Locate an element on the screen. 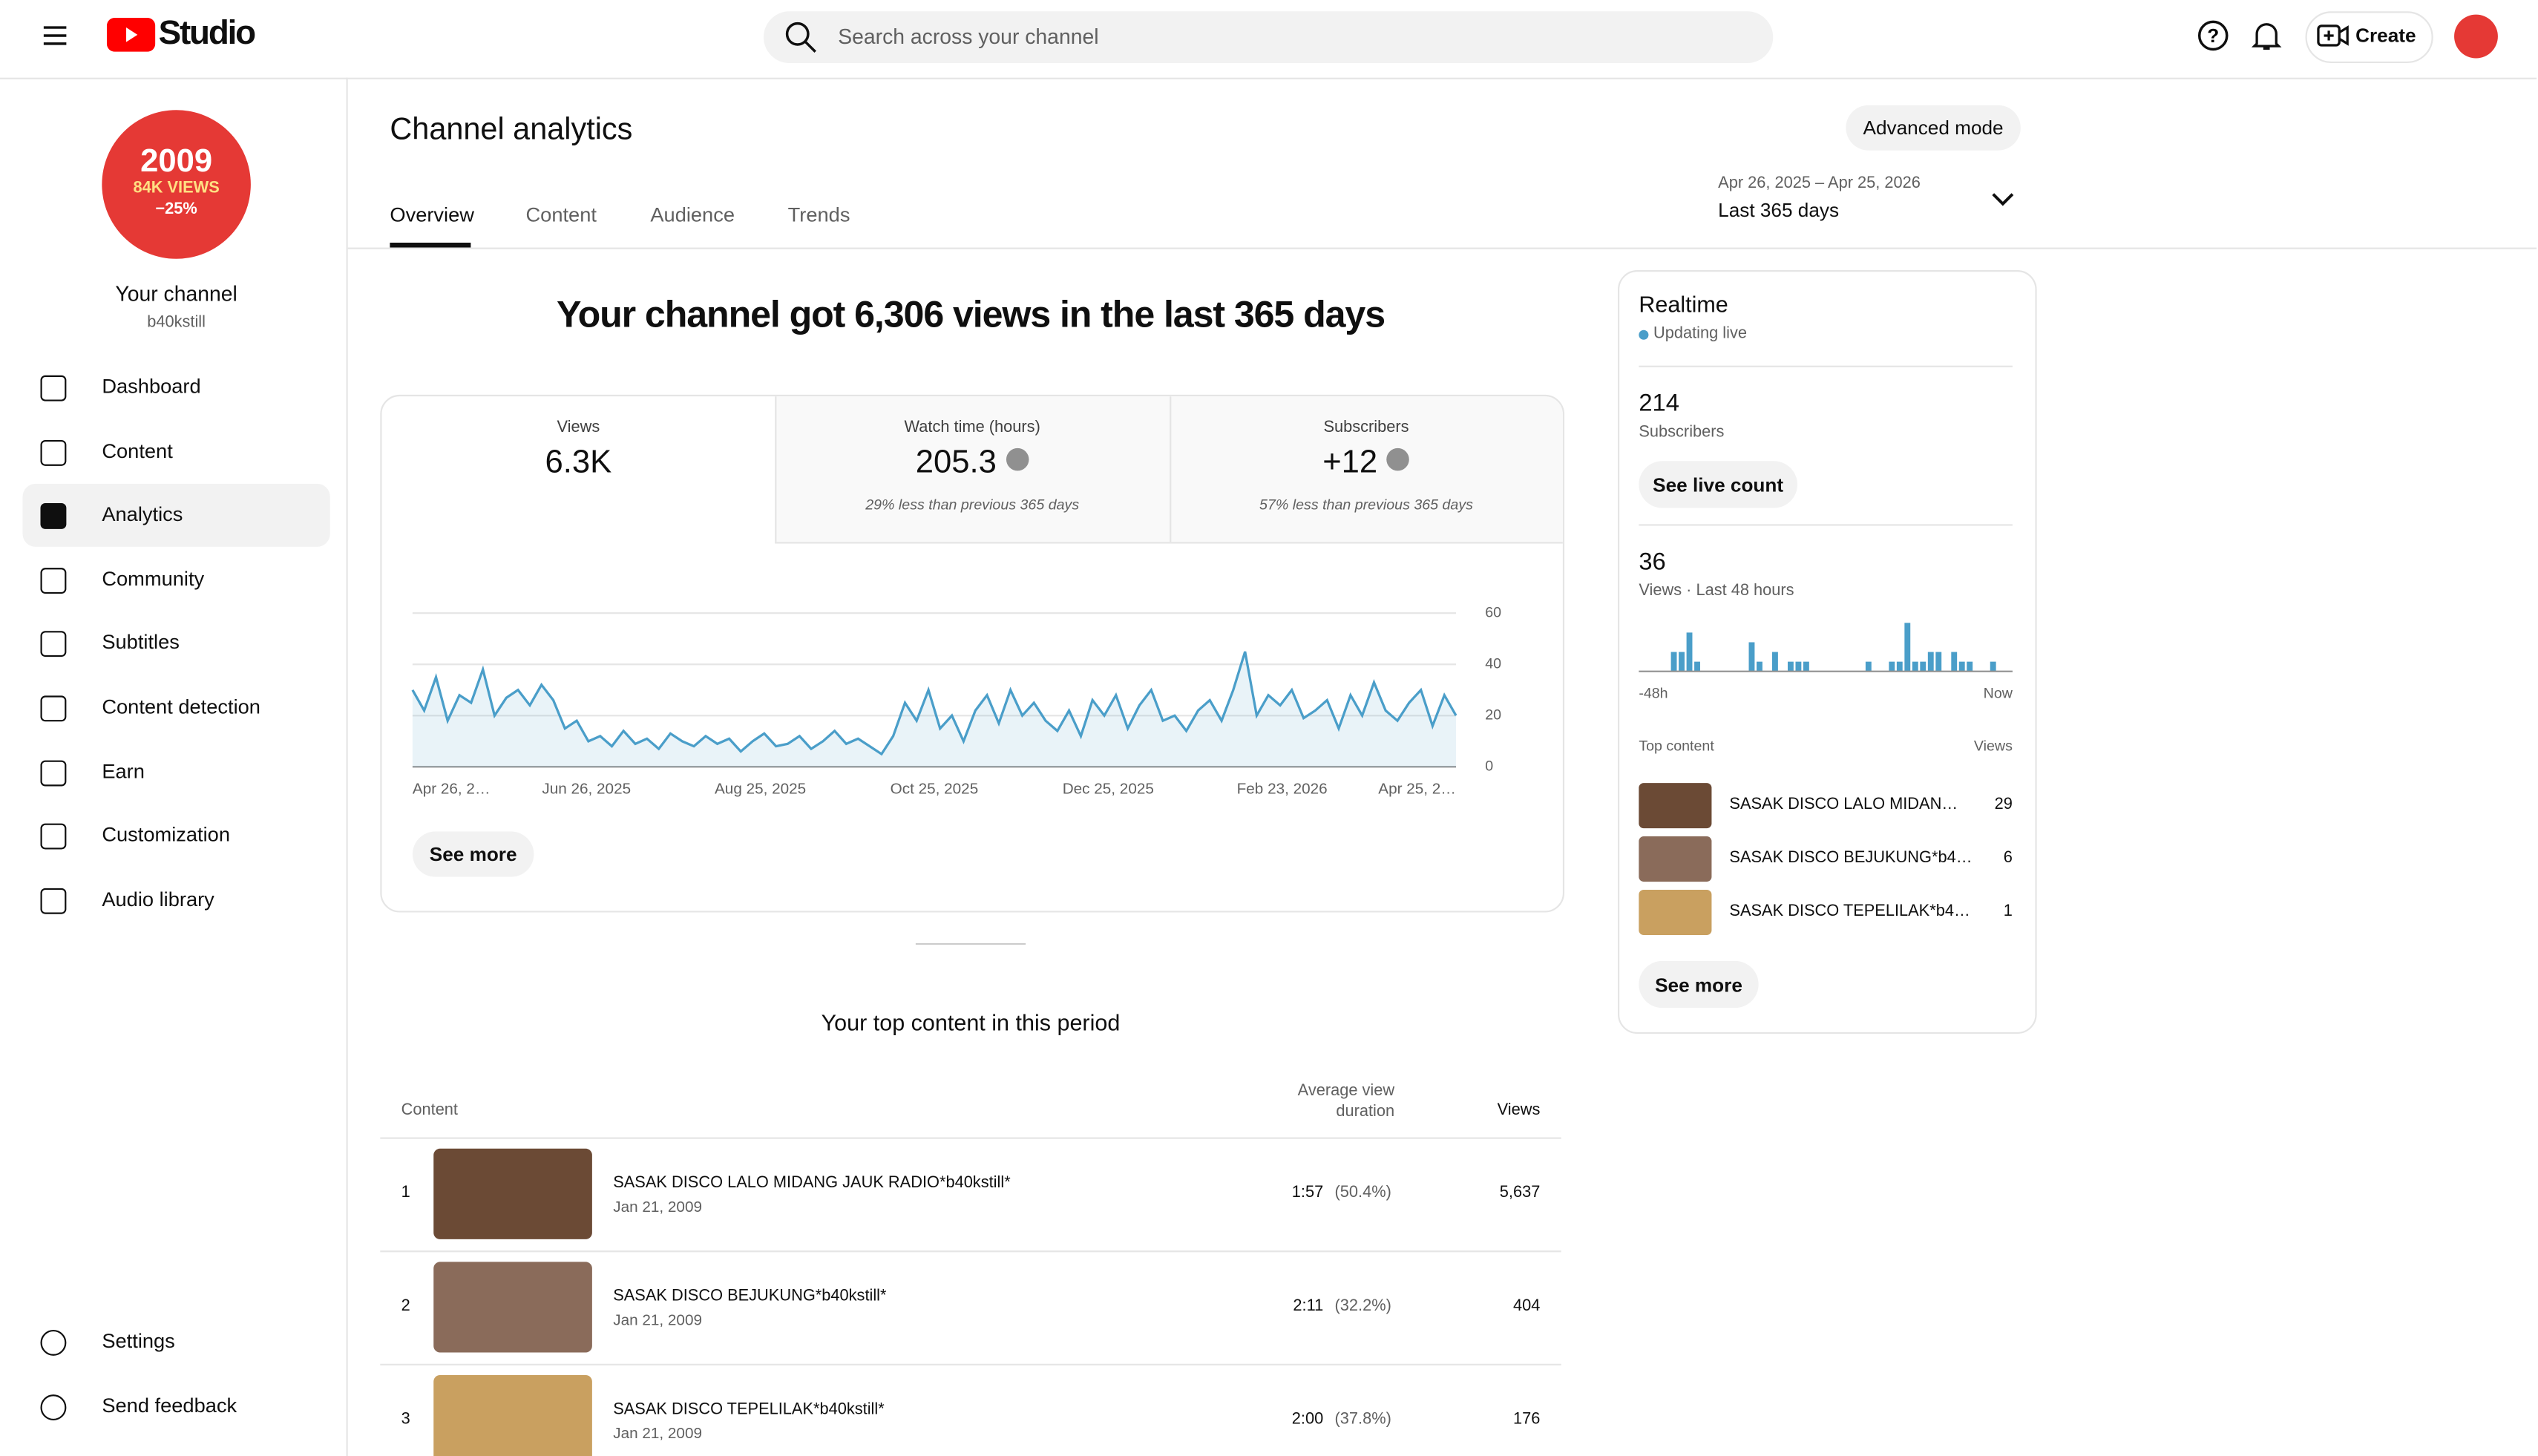 Image resolution: width=2538 pixels, height=1456 pixels. metric-note: 57% less than previous 365 days is located at coordinates (1366, 505).